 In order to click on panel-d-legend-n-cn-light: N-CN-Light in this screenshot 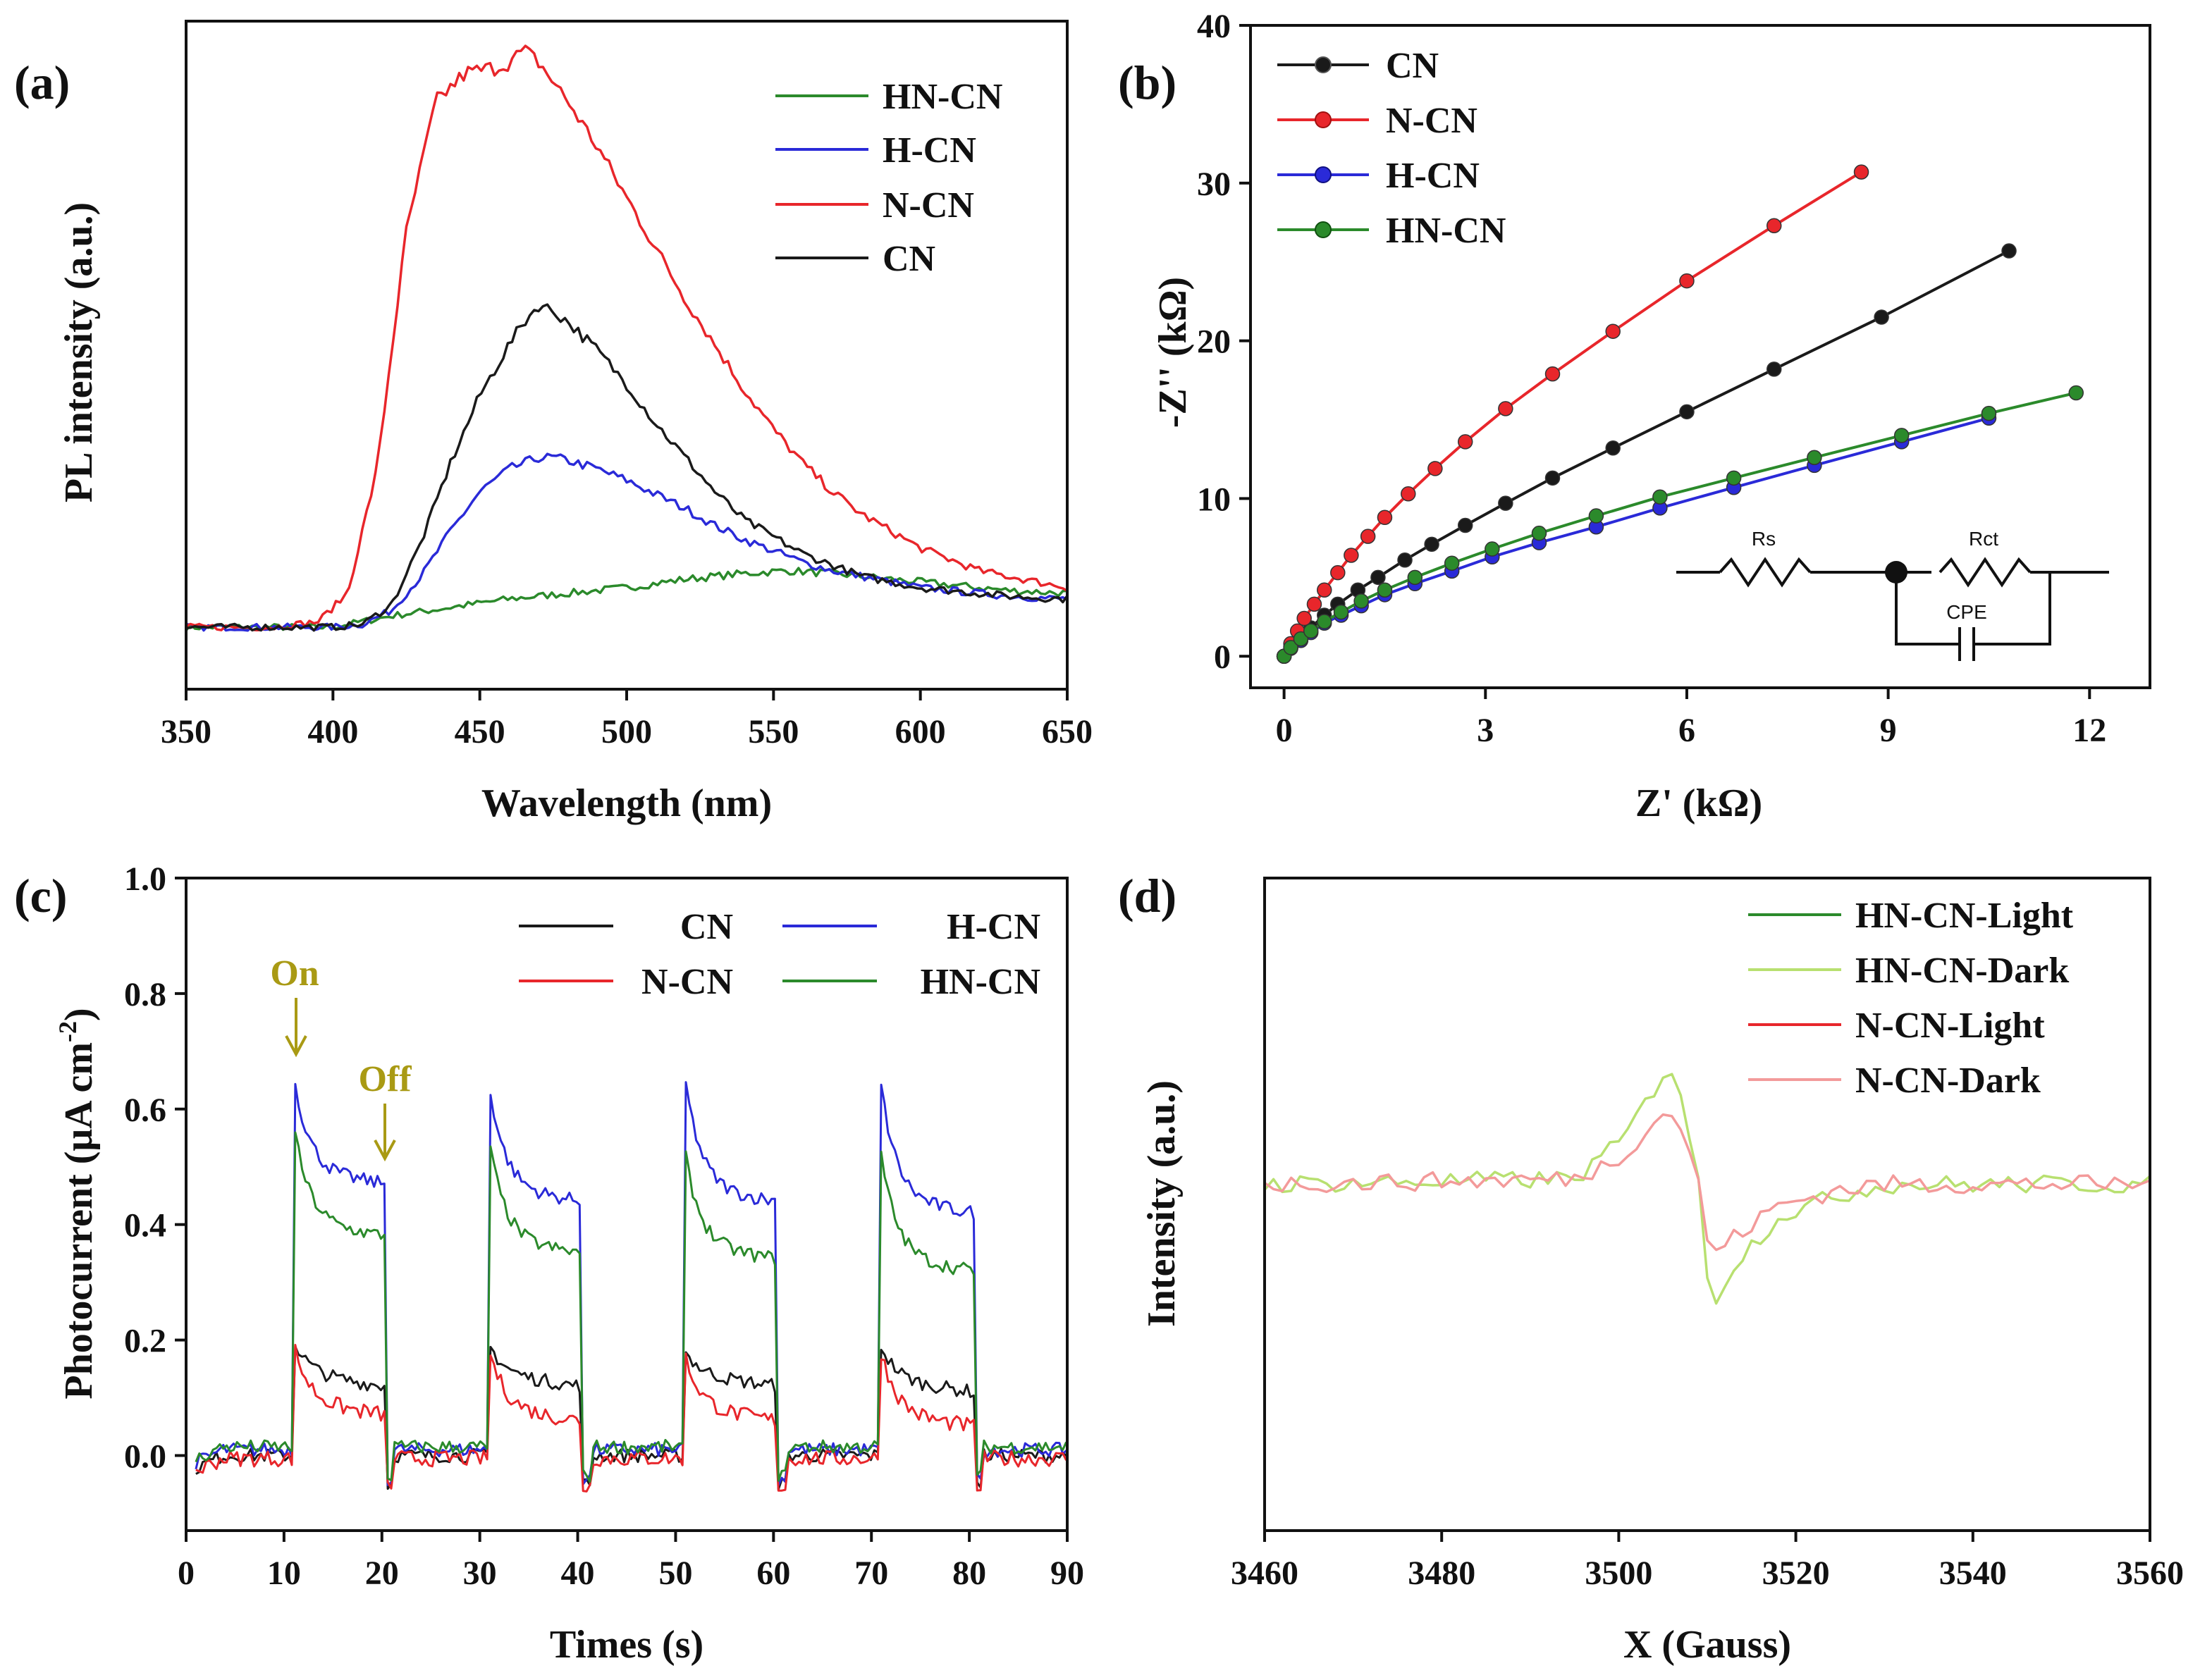, I will do `click(1950, 1026)`.